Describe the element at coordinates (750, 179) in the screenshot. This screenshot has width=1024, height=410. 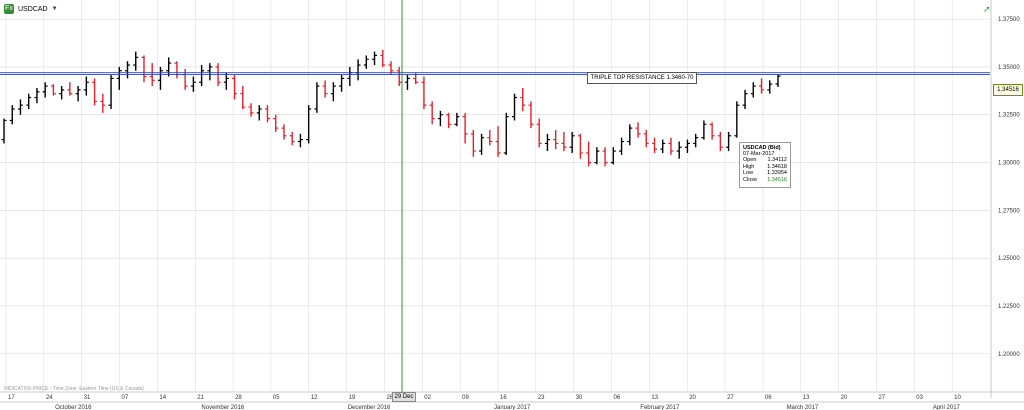
I see `tooltip-close-label: Close` at that location.